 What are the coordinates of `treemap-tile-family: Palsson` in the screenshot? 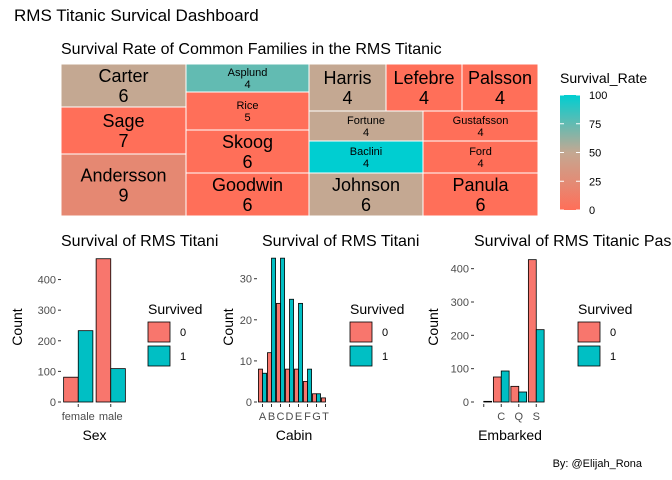 It's located at (500, 78).